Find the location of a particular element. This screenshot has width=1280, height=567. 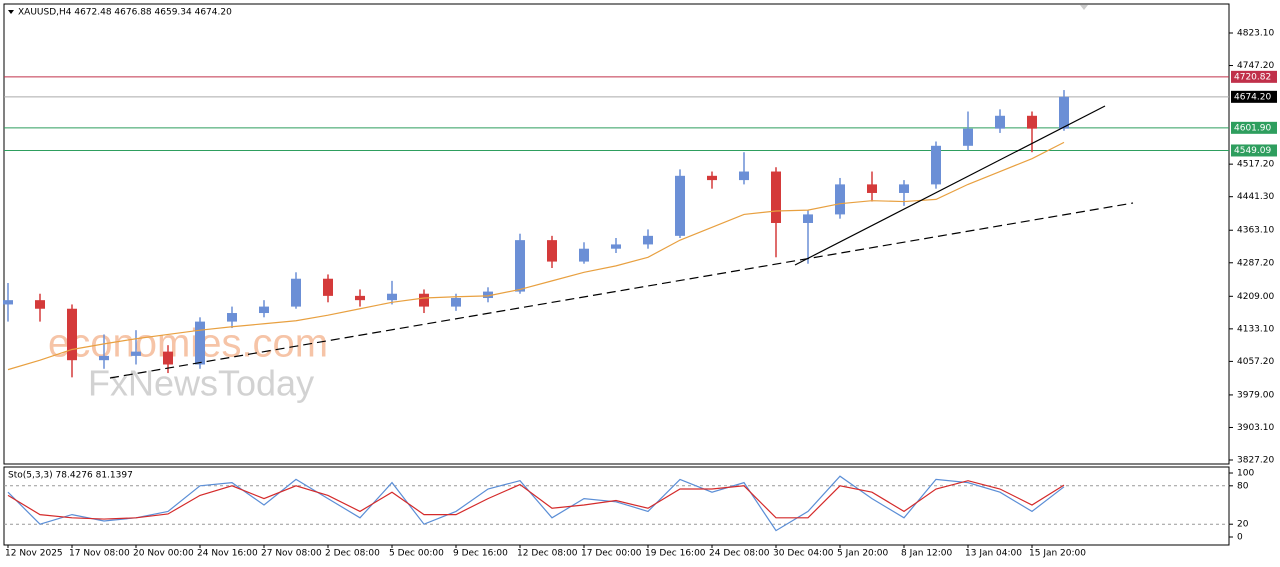

price-label: 4674.20 is located at coordinates (1252, 97).